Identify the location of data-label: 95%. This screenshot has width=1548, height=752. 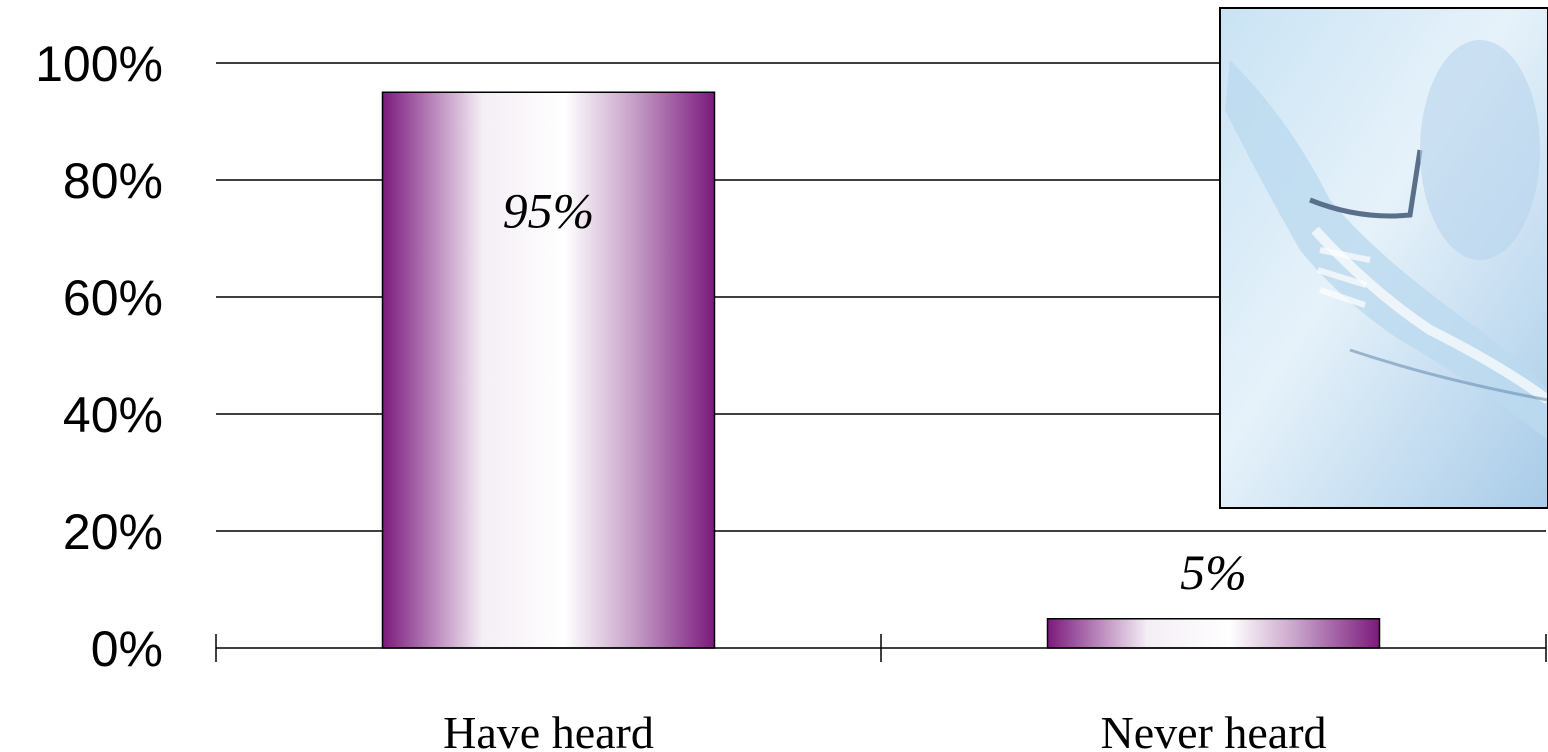
(549, 210).